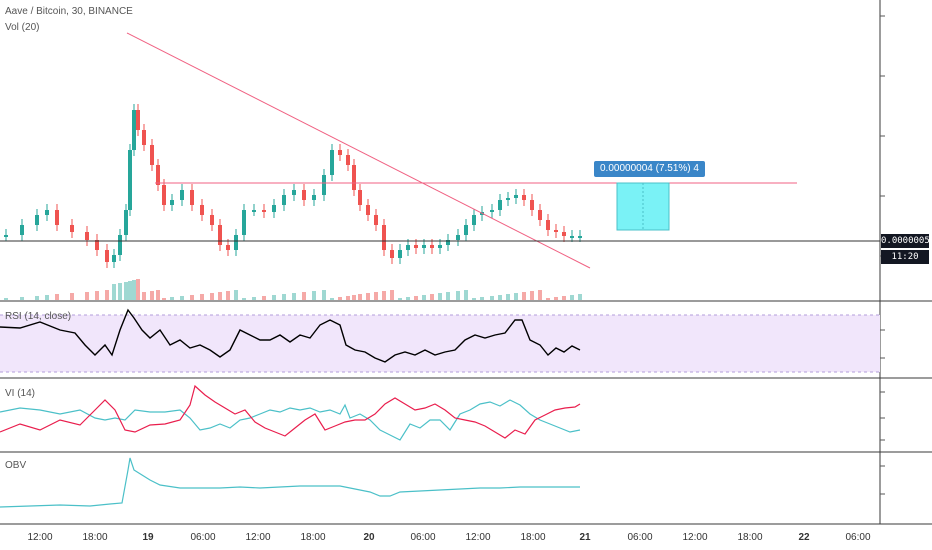  I want to click on time-tick: 20, so click(369, 537).